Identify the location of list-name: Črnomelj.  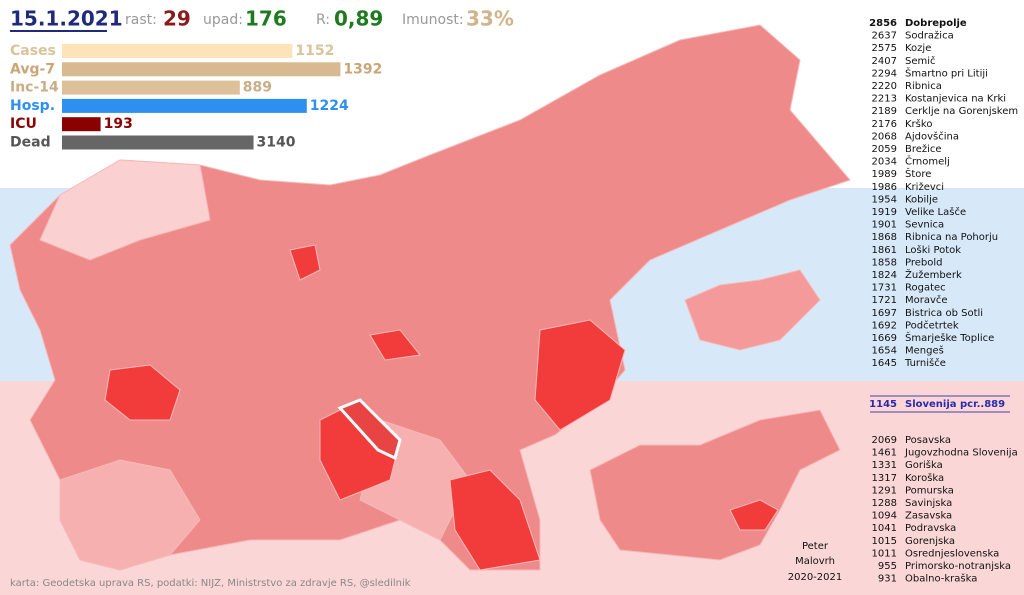
(927, 161).